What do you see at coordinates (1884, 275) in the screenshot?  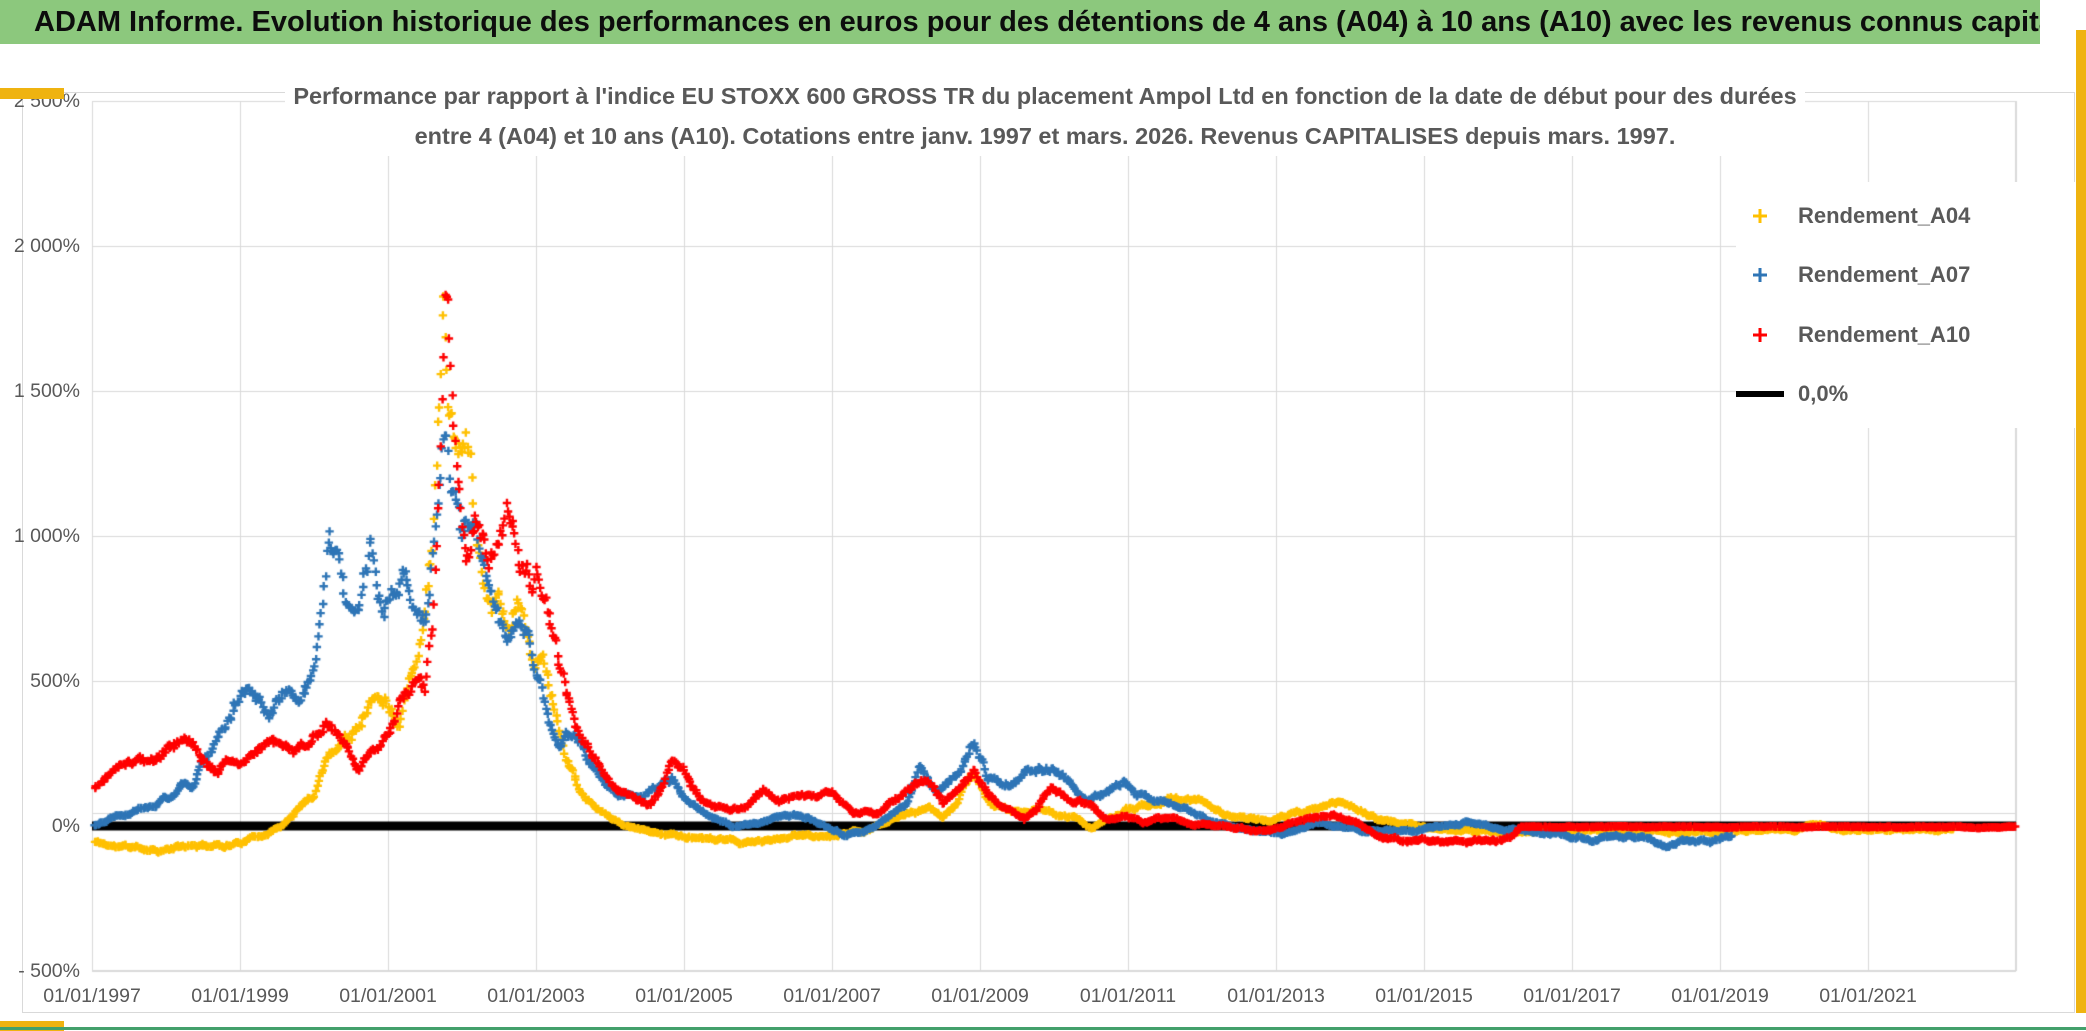 I see `legend-label: Rendement_A07` at bounding box center [1884, 275].